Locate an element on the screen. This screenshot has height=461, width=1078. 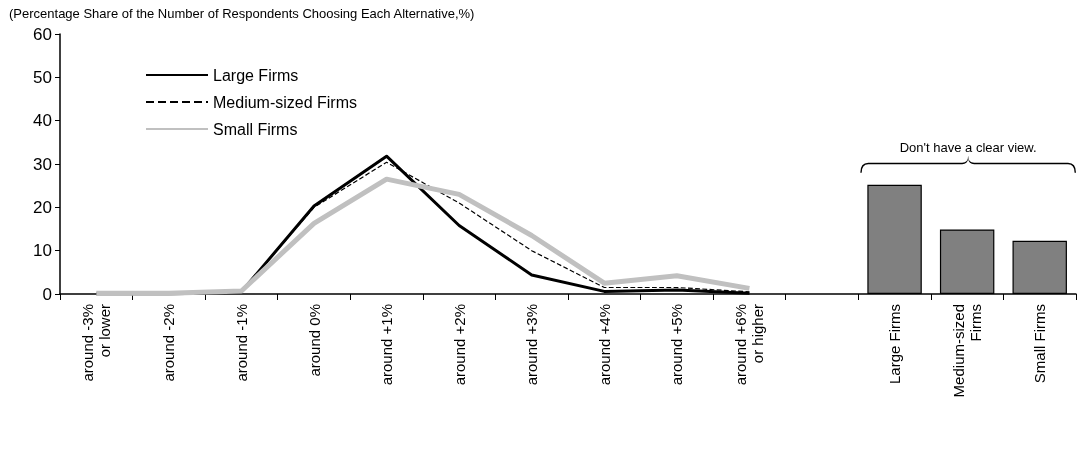
y-tick-label: 30 is located at coordinates (42, 164).